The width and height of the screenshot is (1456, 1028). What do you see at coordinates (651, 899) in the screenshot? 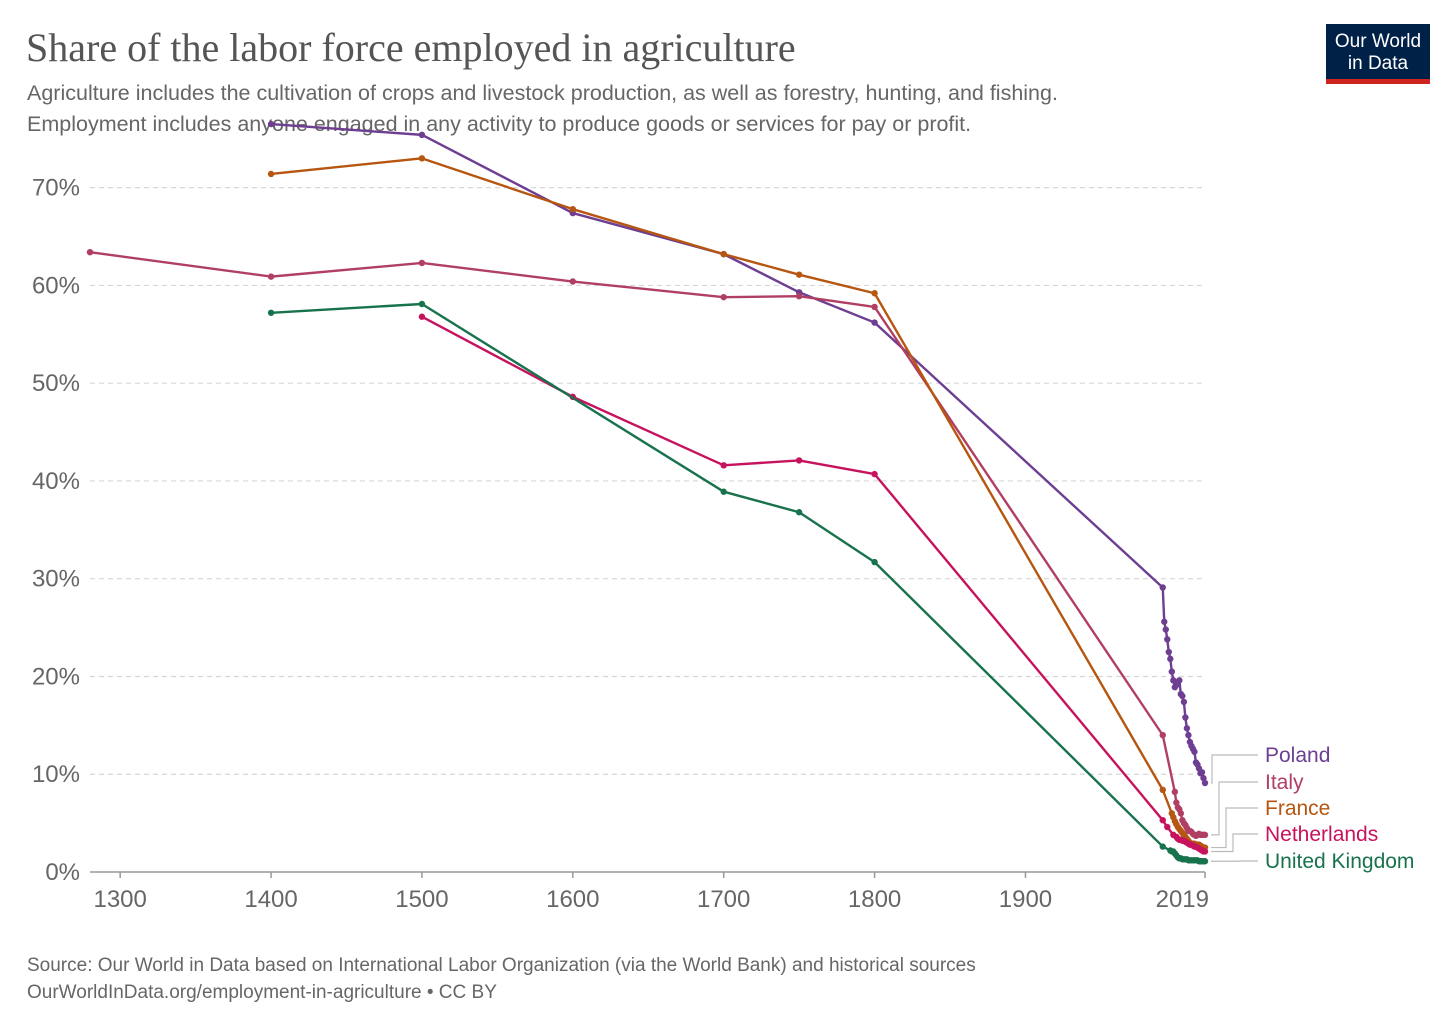
I see `x-axis-tick-labels: 1300 1400 1500 1600 1700 1800 1900 2019` at bounding box center [651, 899].